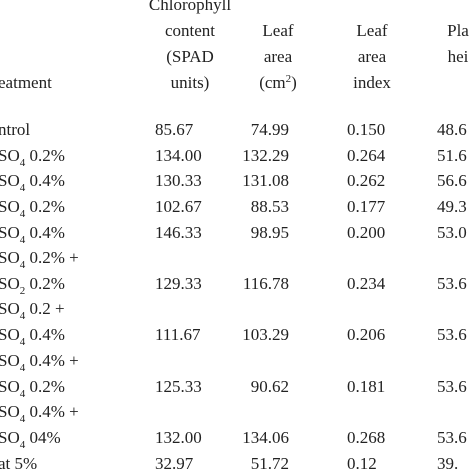  What do you see at coordinates (178, 283) in the screenshot?
I see `cell-value: 129.33` at bounding box center [178, 283].